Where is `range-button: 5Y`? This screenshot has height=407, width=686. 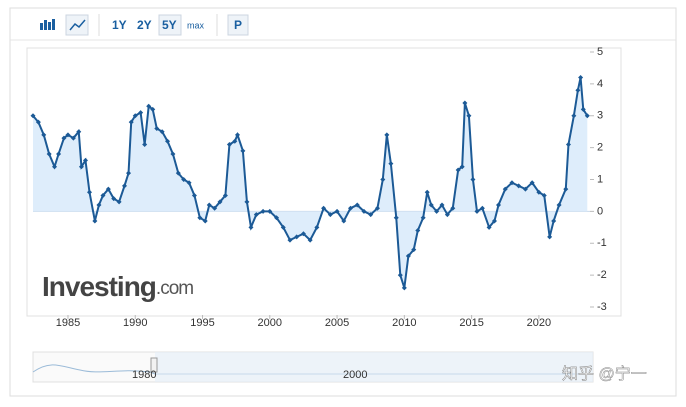 range-button: 5Y is located at coordinates (169, 25).